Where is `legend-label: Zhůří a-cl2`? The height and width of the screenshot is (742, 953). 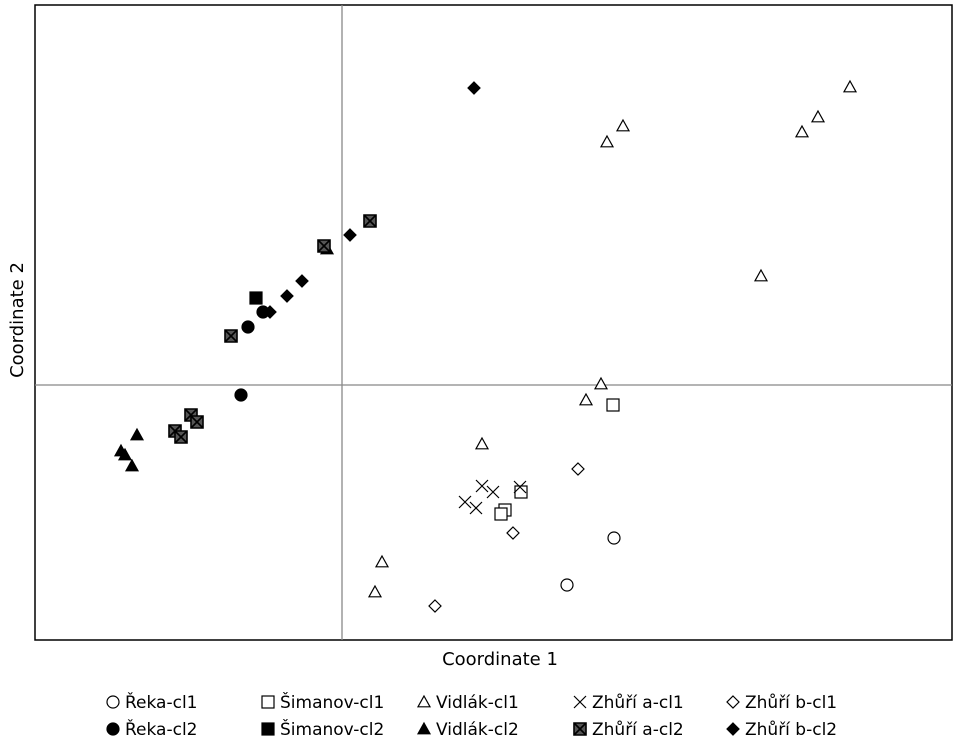 legend-label: Zhůří a-cl2 is located at coordinates (638, 730).